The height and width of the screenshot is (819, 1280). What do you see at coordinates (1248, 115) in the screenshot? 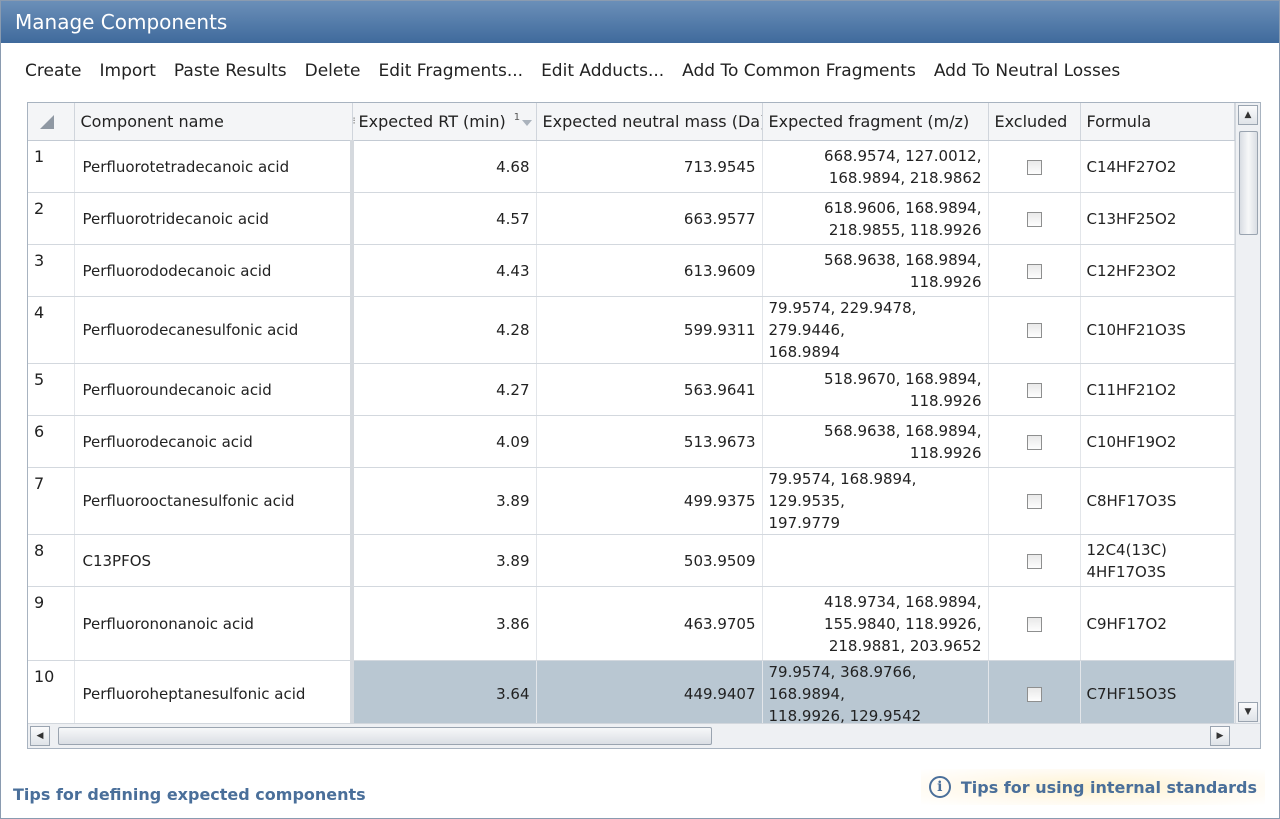
I see `scroll-up-arrow-icon: ▲` at bounding box center [1248, 115].